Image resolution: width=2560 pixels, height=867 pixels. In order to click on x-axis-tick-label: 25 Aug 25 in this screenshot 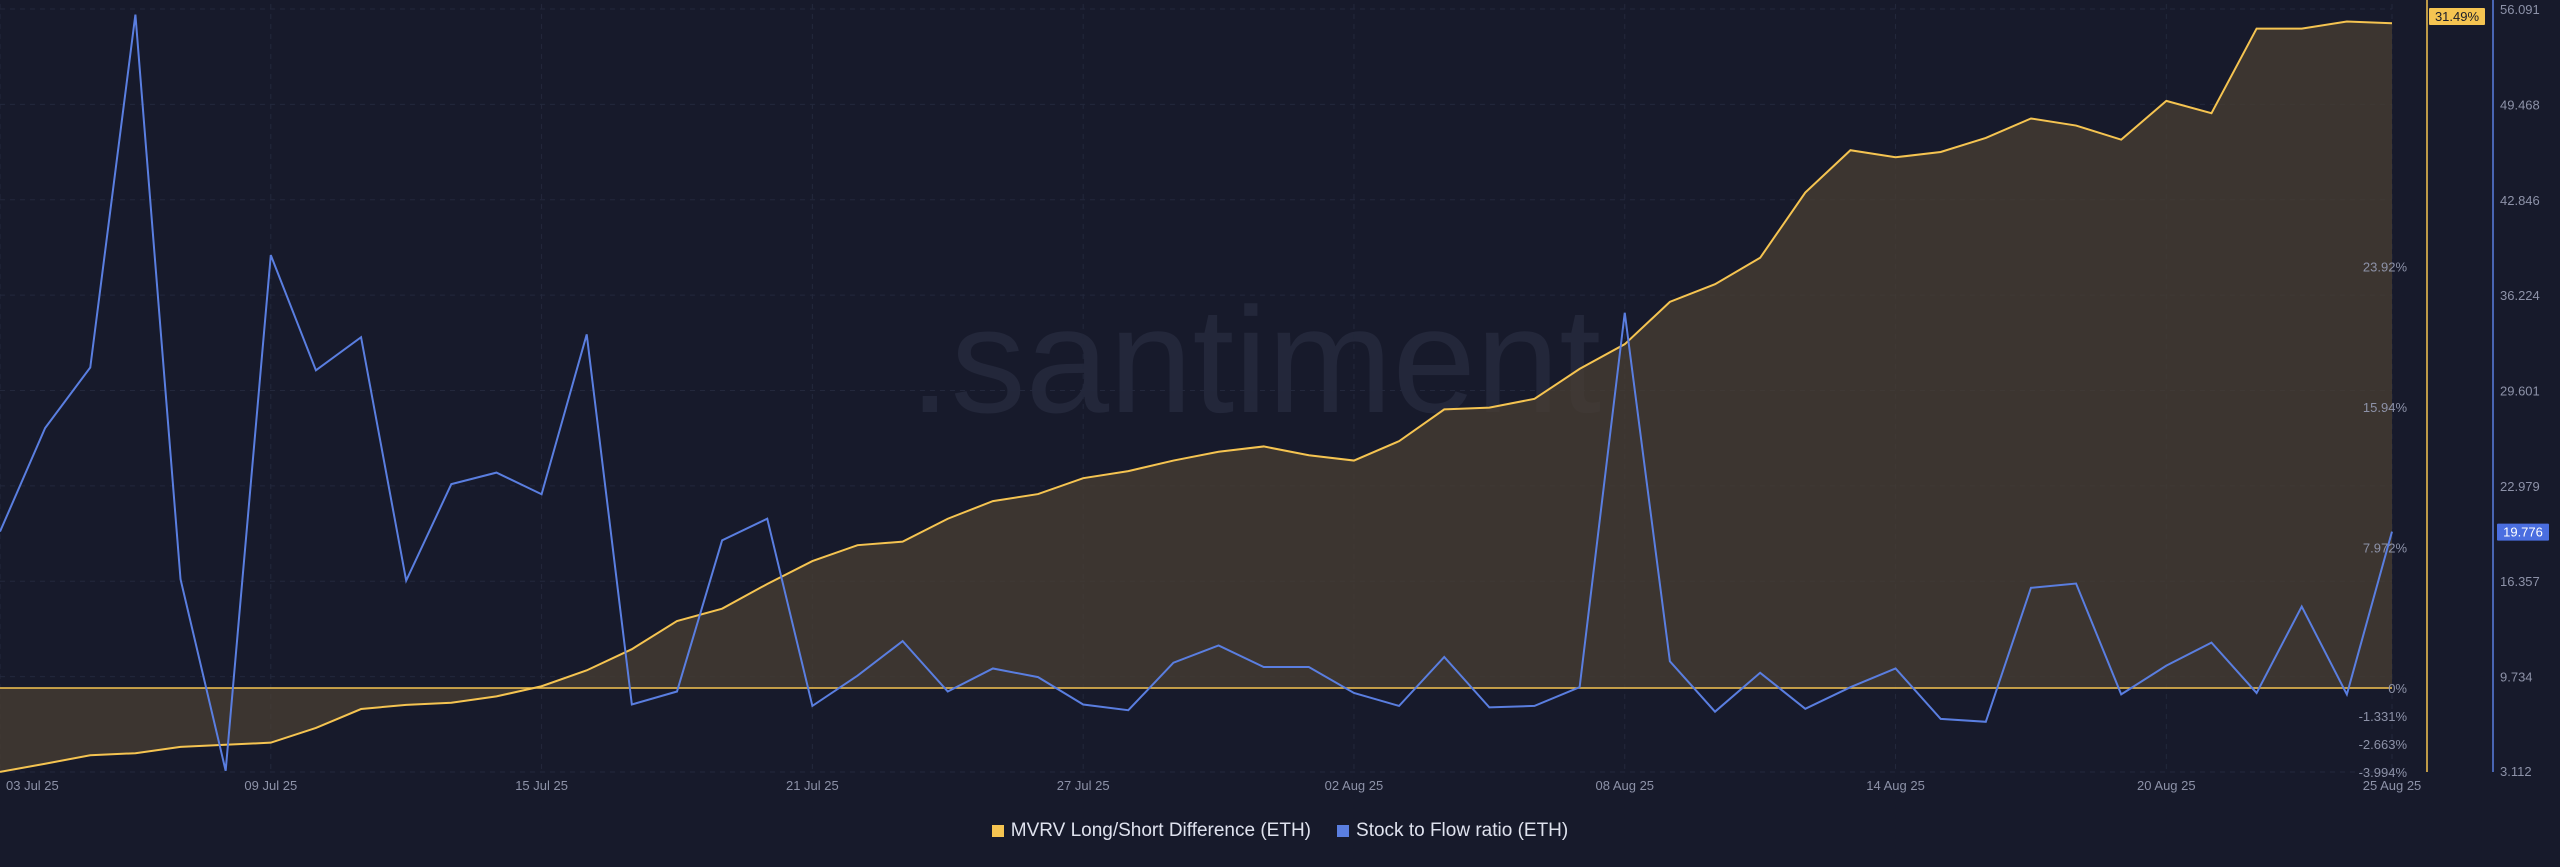, I will do `click(2392, 785)`.